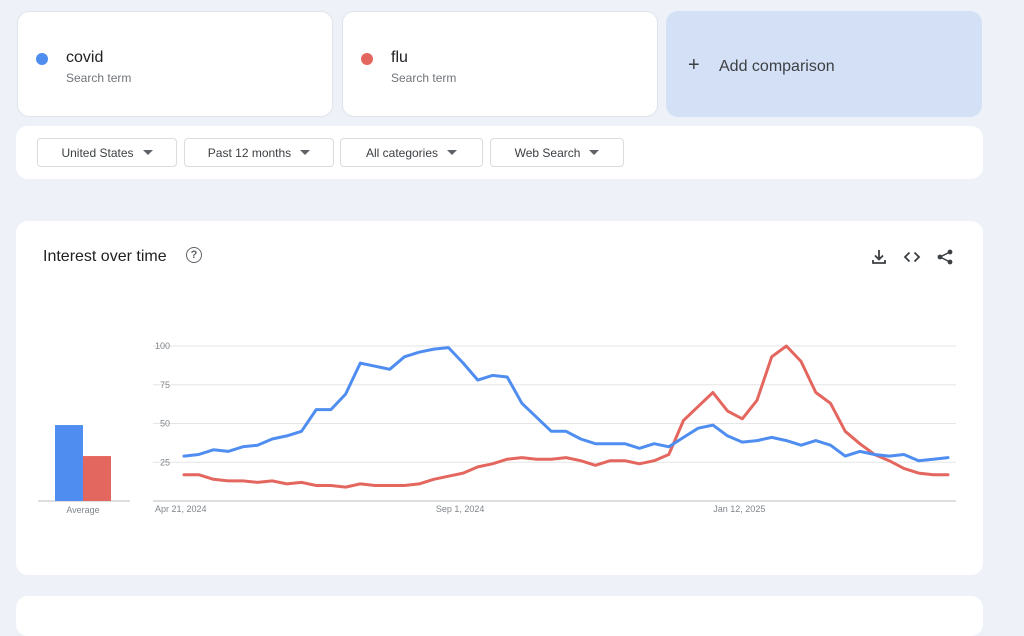 The height and width of the screenshot is (636, 1024). I want to click on flu-color-dot, so click(367, 59).